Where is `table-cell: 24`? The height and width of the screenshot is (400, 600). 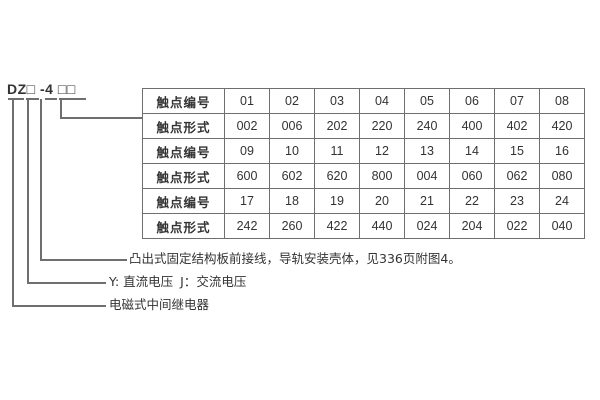 table-cell: 24 is located at coordinates (562, 201).